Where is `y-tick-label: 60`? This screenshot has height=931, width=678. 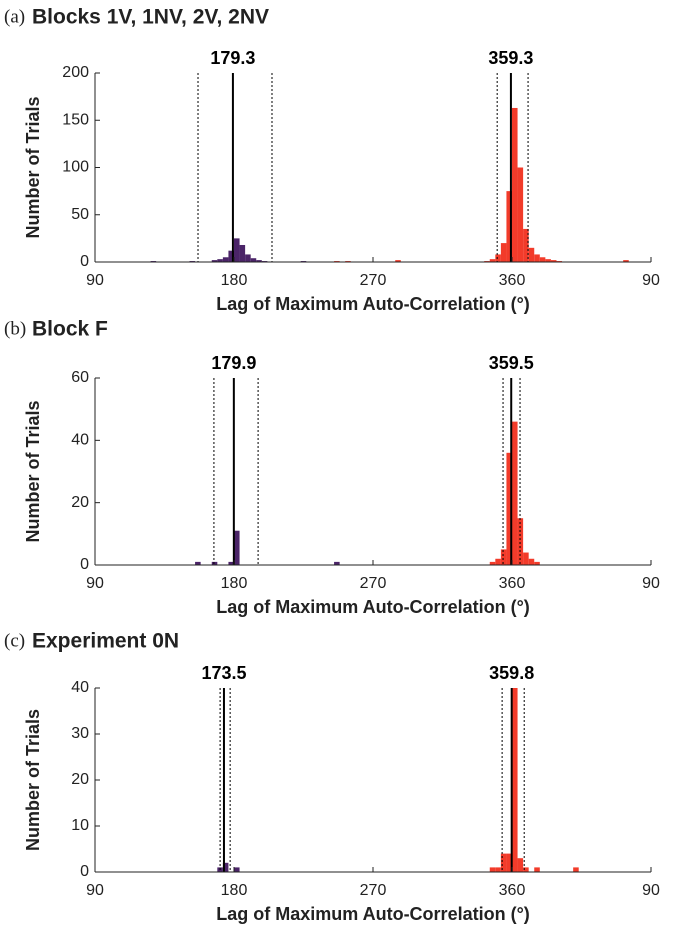
y-tick-label: 60 is located at coordinates (80, 377).